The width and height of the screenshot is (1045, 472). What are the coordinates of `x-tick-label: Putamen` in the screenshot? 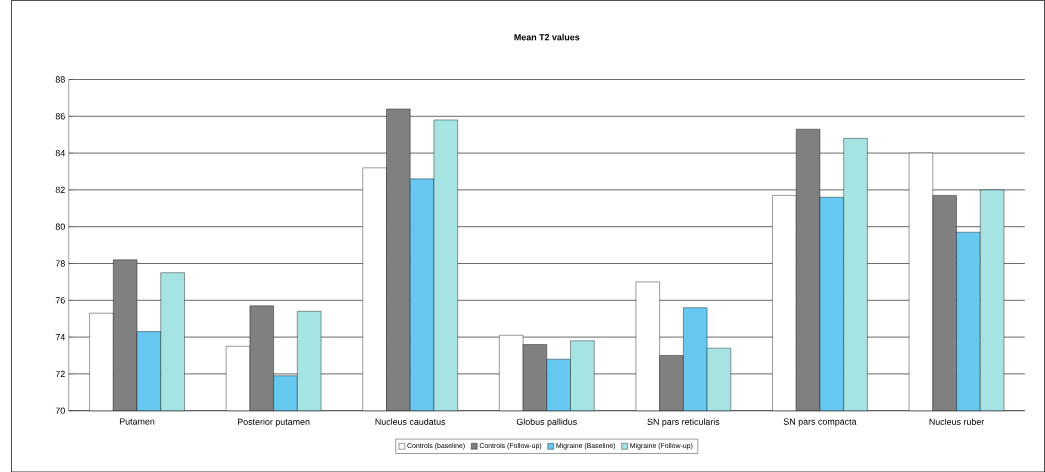 It's located at (137, 421).